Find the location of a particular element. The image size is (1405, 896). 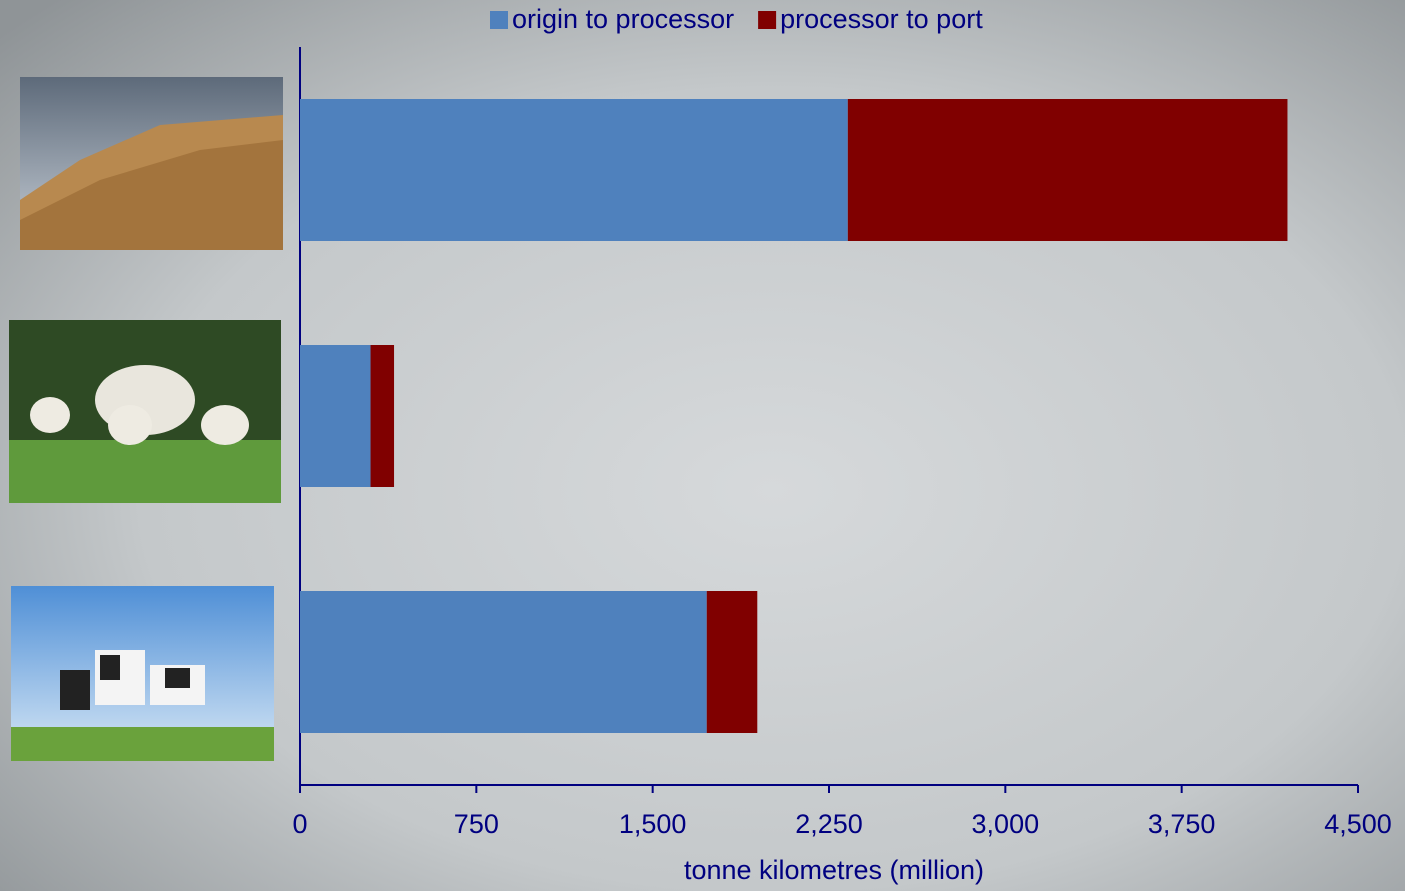

x-axis-label: tonne kilometres (million) is located at coordinates (834, 870).